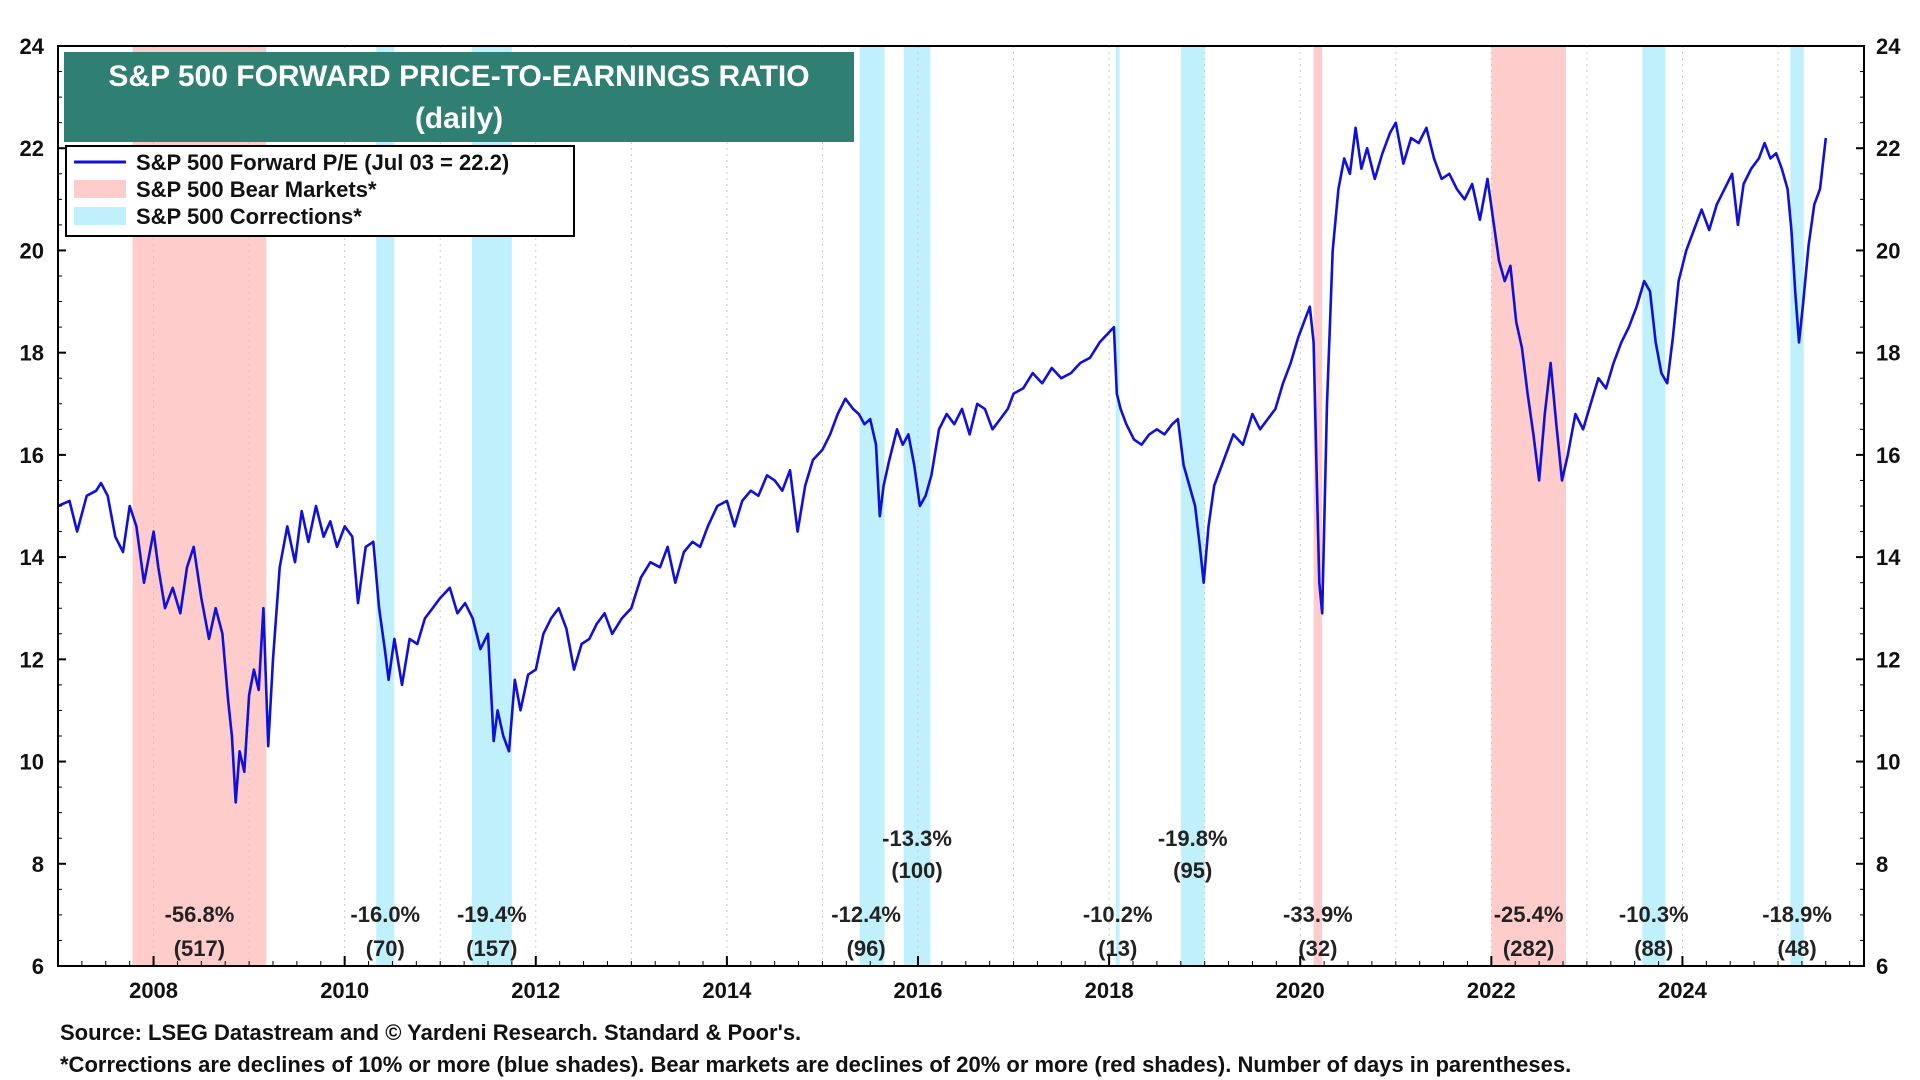  What do you see at coordinates (249, 216) in the screenshot?
I see `legend-label-correction: S&P 500 Corrections*` at bounding box center [249, 216].